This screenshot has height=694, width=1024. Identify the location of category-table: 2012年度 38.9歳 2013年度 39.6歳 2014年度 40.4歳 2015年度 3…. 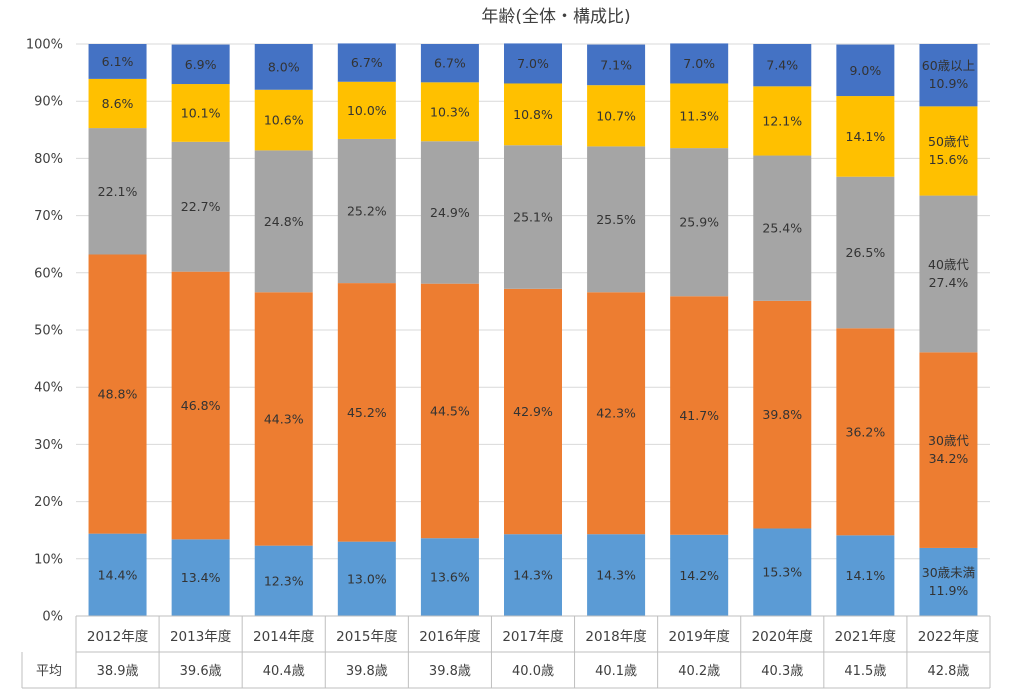
(506, 652).